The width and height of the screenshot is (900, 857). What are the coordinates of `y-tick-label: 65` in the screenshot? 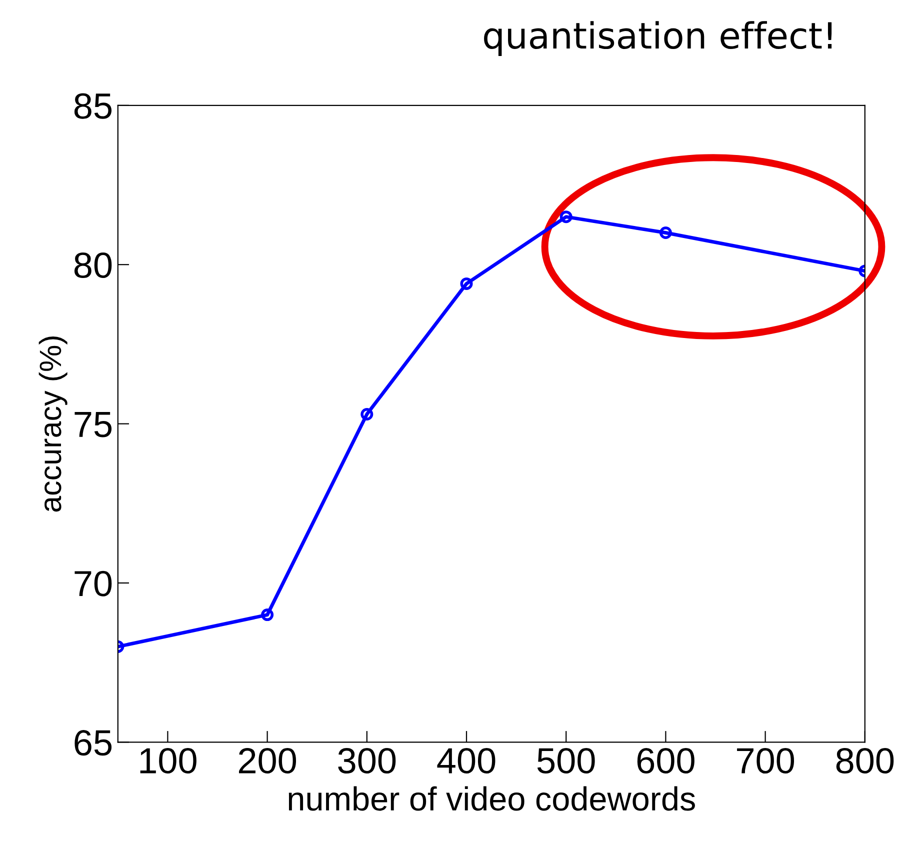 It's located at (93, 743).